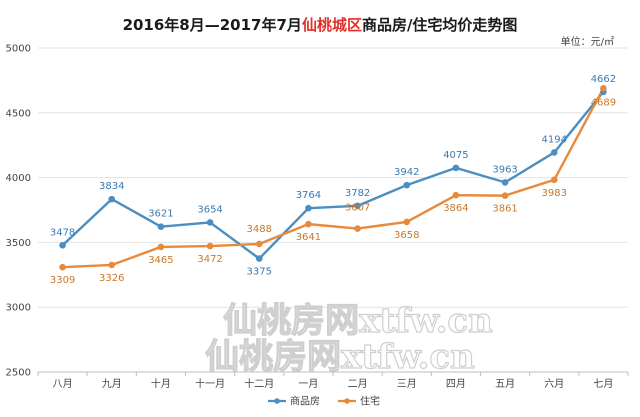  Describe the element at coordinates (209, 259) in the screenshot. I see `data-label-series-2: 3472` at that location.